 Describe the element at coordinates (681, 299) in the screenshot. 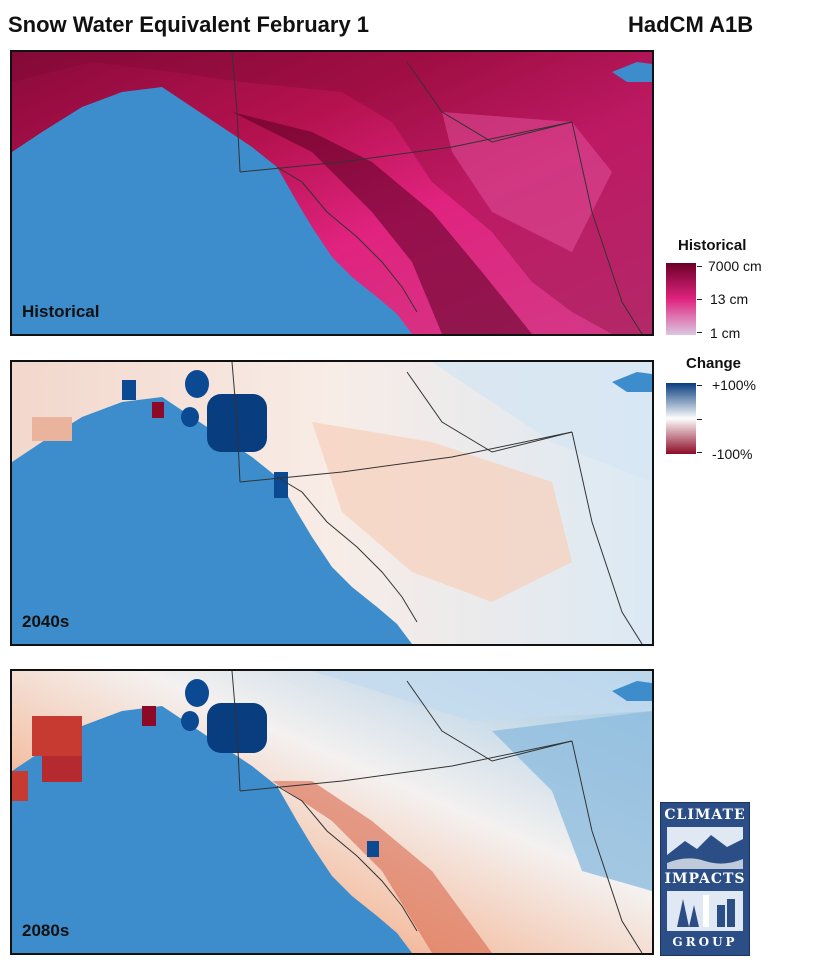

I see `historical-colorbar` at that location.